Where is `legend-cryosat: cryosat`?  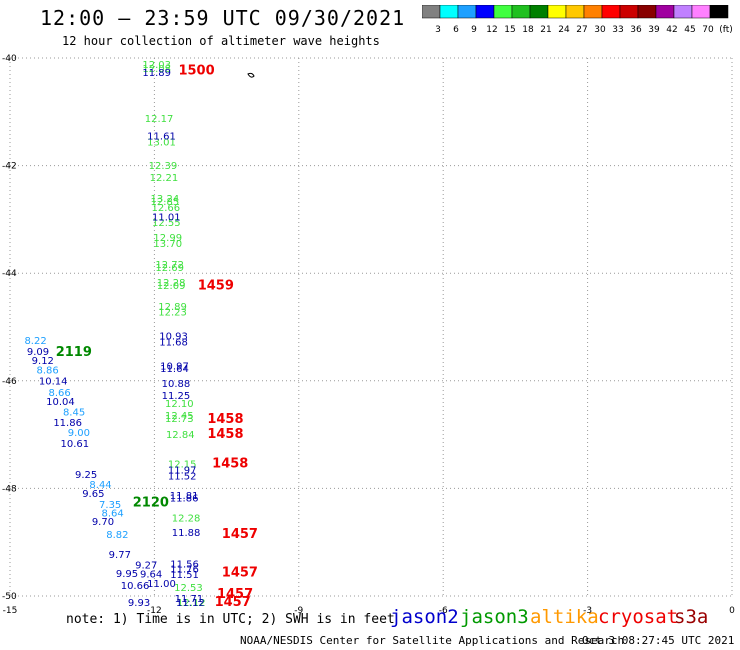 legend-cryosat: cryosat is located at coordinates (638, 617).